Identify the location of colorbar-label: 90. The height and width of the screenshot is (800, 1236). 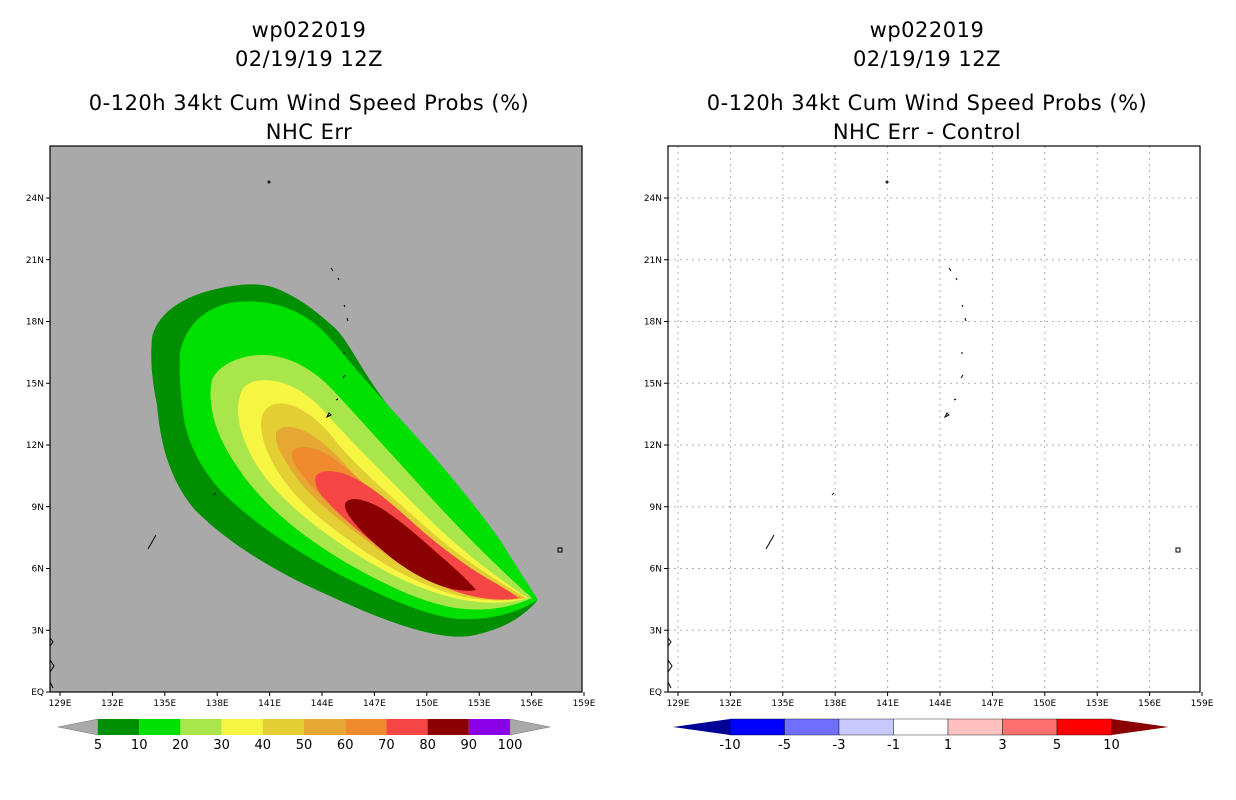
(469, 745).